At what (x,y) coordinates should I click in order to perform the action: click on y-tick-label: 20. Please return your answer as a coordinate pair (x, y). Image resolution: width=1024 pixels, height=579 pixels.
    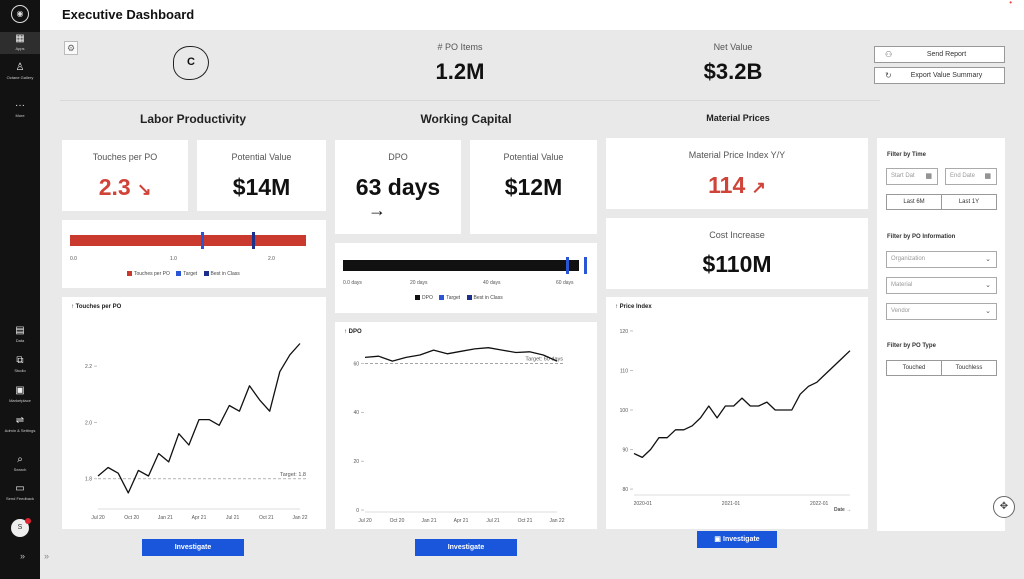
    Looking at the image, I should click on (356, 462).